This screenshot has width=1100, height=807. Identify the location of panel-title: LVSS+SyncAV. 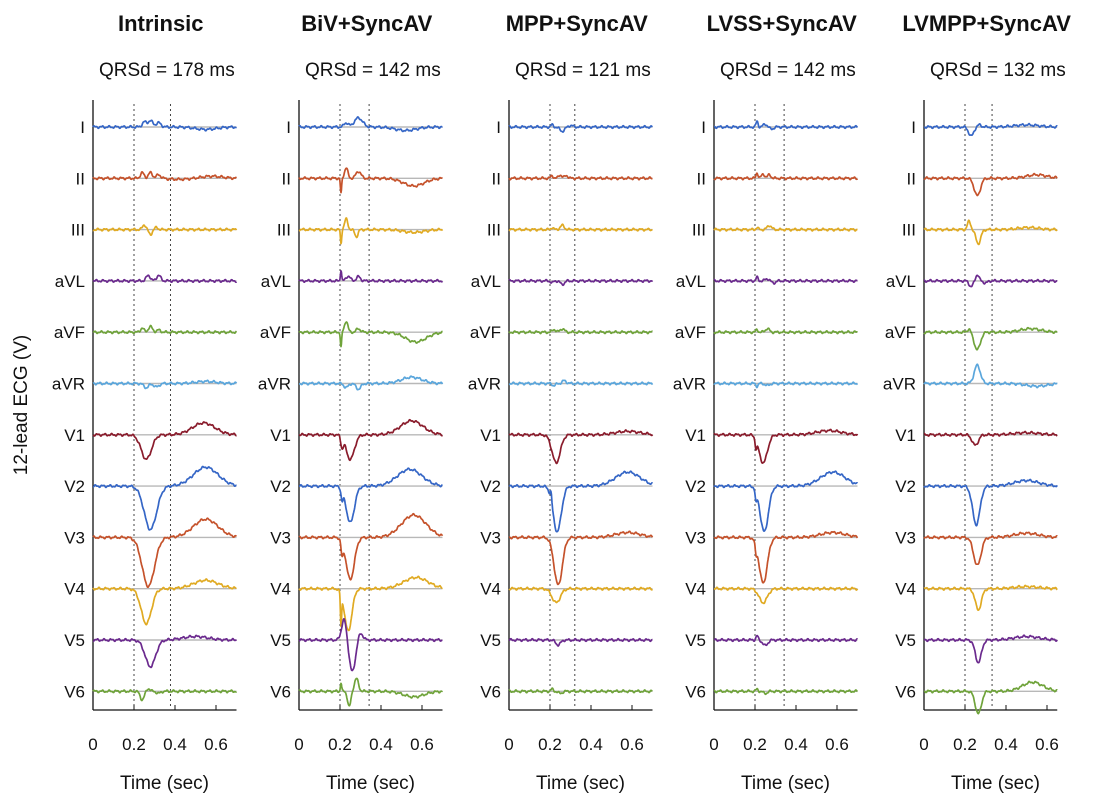
(782, 23).